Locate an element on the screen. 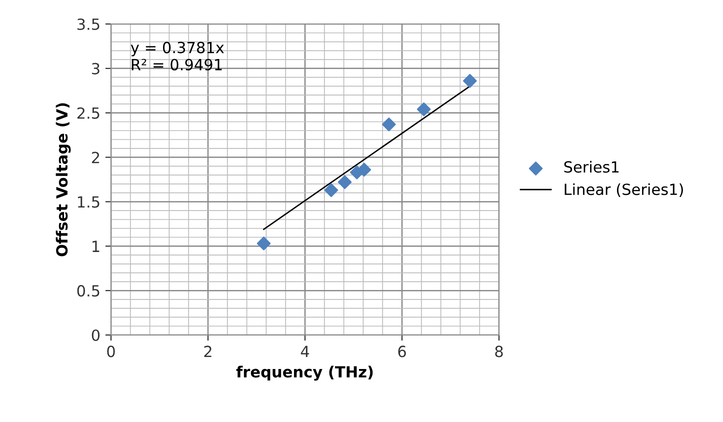 Image resolution: width=723 pixels, height=422 pixels. x-tick-label: 0 is located at coordinates (111, 352).